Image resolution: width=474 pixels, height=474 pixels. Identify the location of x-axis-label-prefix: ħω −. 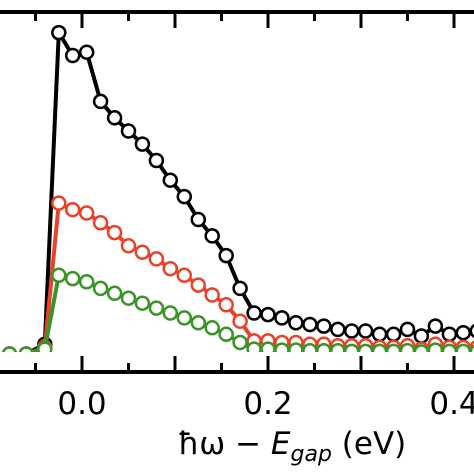
(224, 444).